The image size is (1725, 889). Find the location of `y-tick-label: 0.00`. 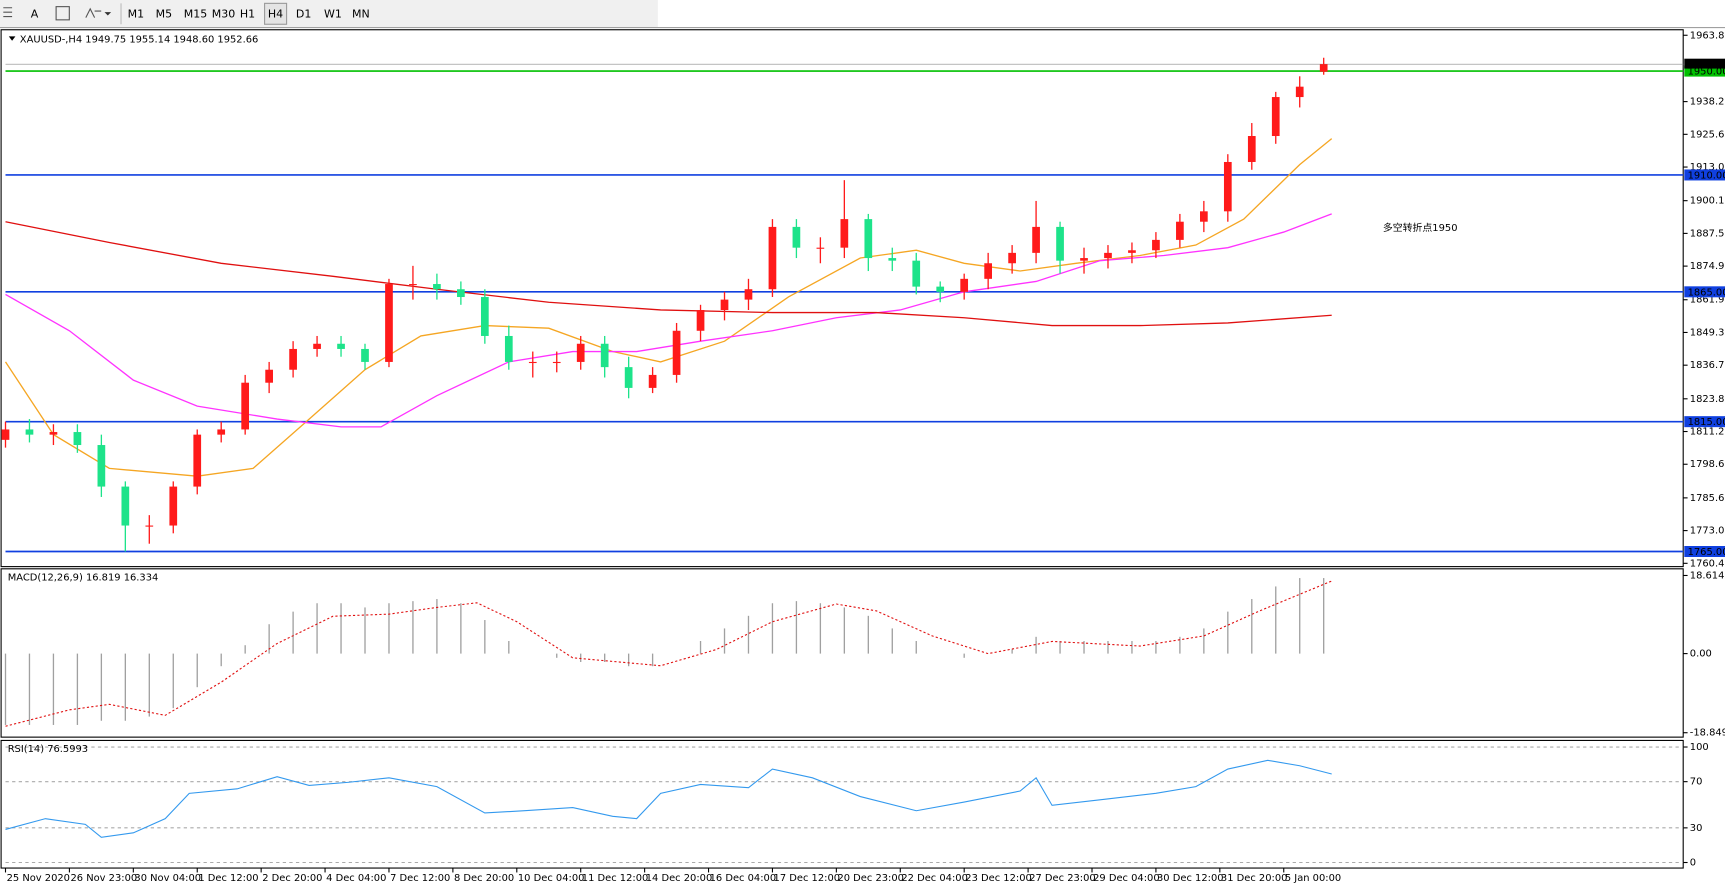

y-tick-label: 0.00 is located at coordinates (1701, 654).